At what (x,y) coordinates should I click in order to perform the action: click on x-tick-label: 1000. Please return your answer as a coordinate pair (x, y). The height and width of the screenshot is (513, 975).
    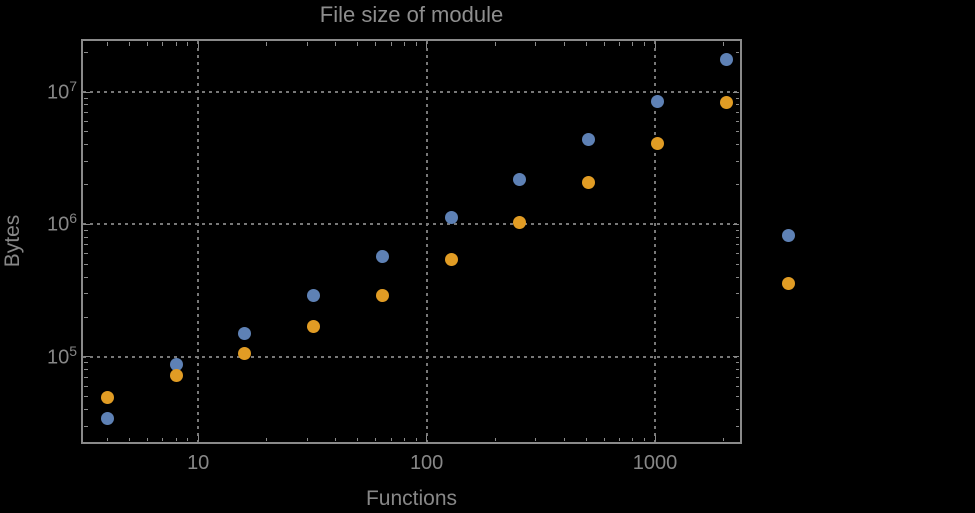
    Looking at the image, I should click on (655, 463).